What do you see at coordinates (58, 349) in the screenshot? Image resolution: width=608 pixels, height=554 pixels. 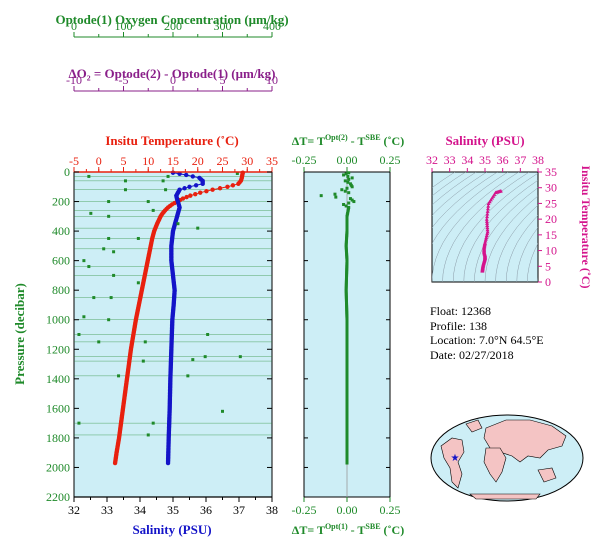 I see `pressure-tick-label: 1200` at bounding box center [58, 349].